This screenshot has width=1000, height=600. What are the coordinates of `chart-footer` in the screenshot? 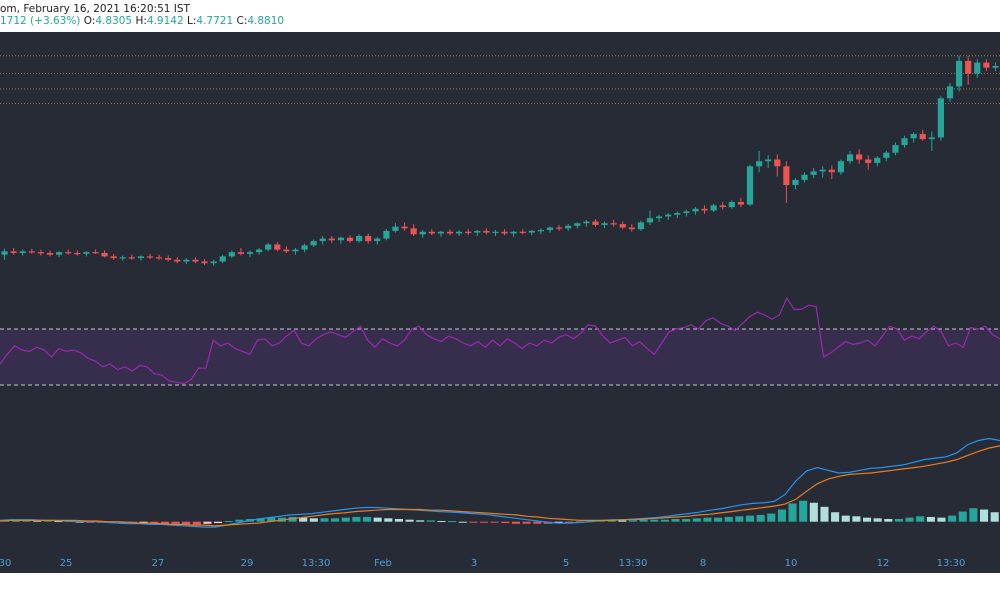 It's located at (500, 586).